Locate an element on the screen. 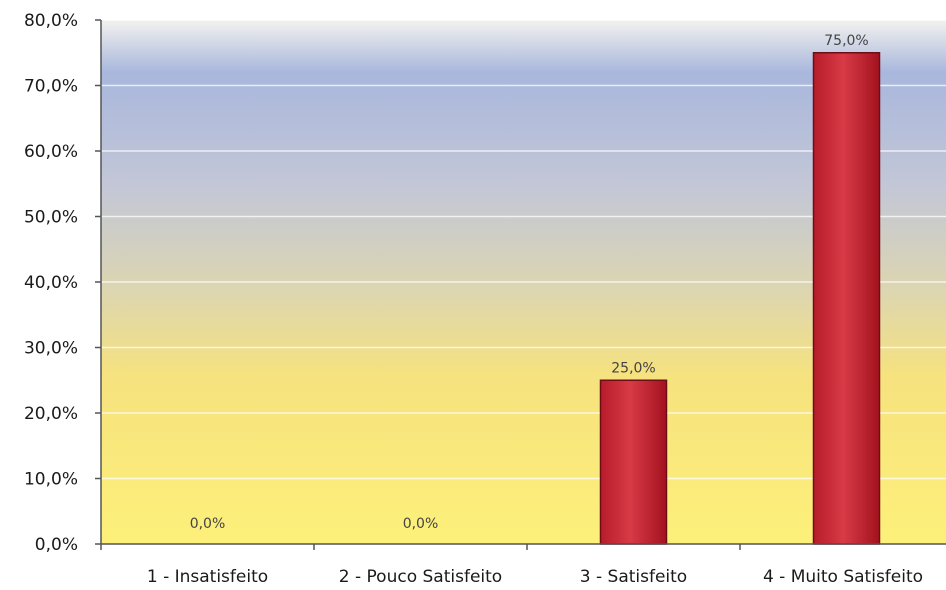  y-tick-label-2: 20,0% is located at coordinates (51, 414).